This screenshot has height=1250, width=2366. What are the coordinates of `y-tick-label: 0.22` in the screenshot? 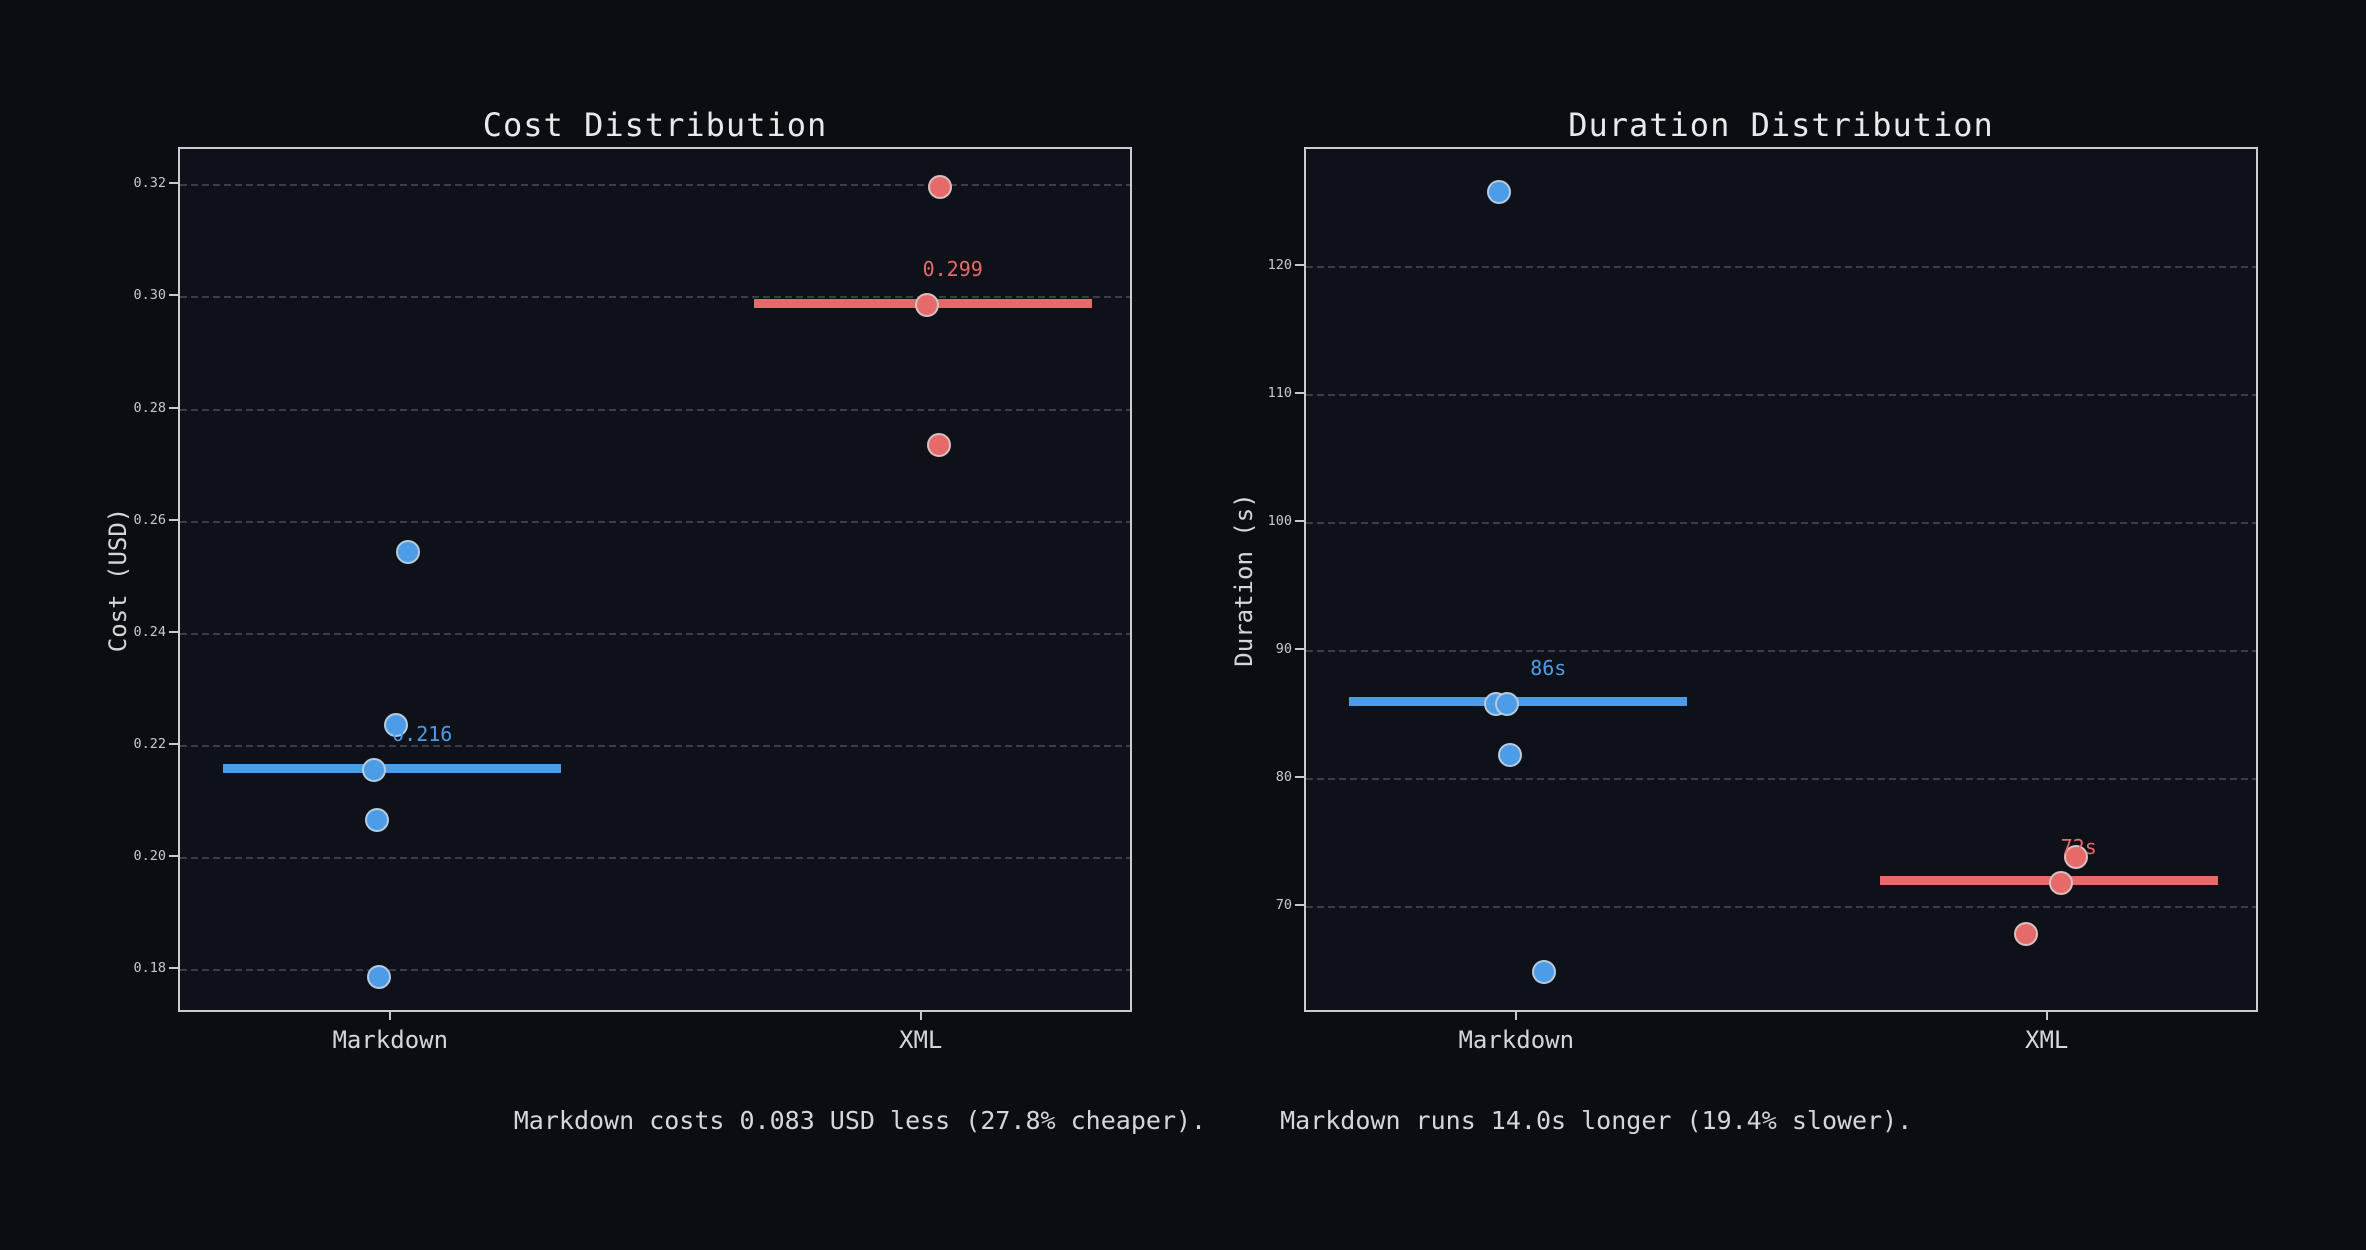 It's located at (149, 743).